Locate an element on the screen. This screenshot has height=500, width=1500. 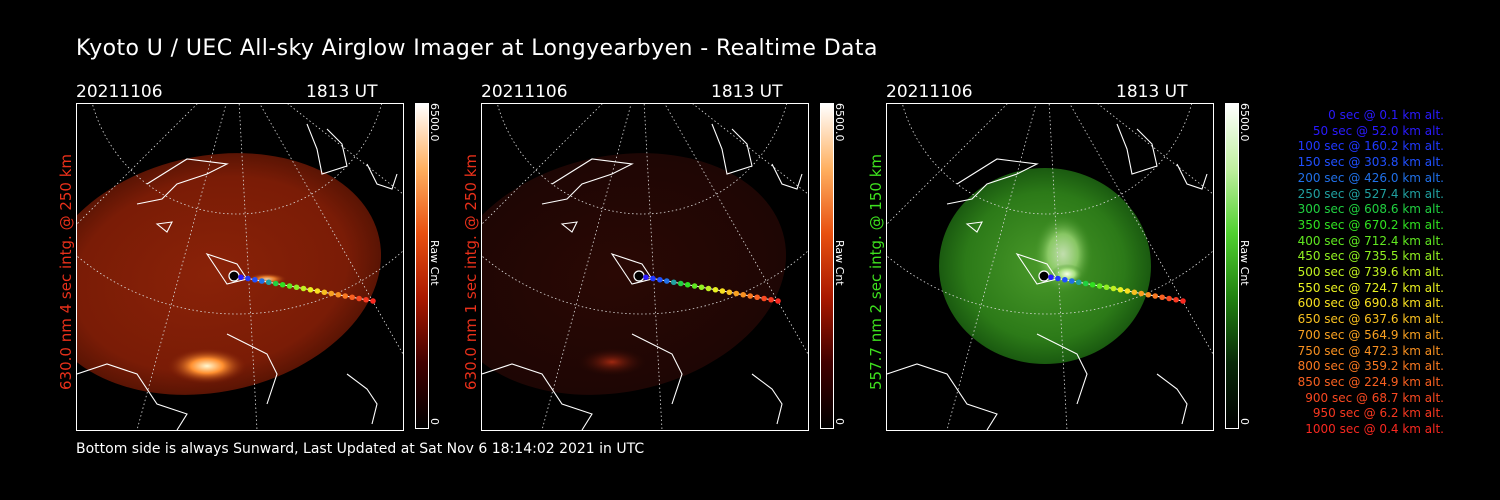
panel-3-colorbar-min: 0 is located at coordinates (1244, 421).